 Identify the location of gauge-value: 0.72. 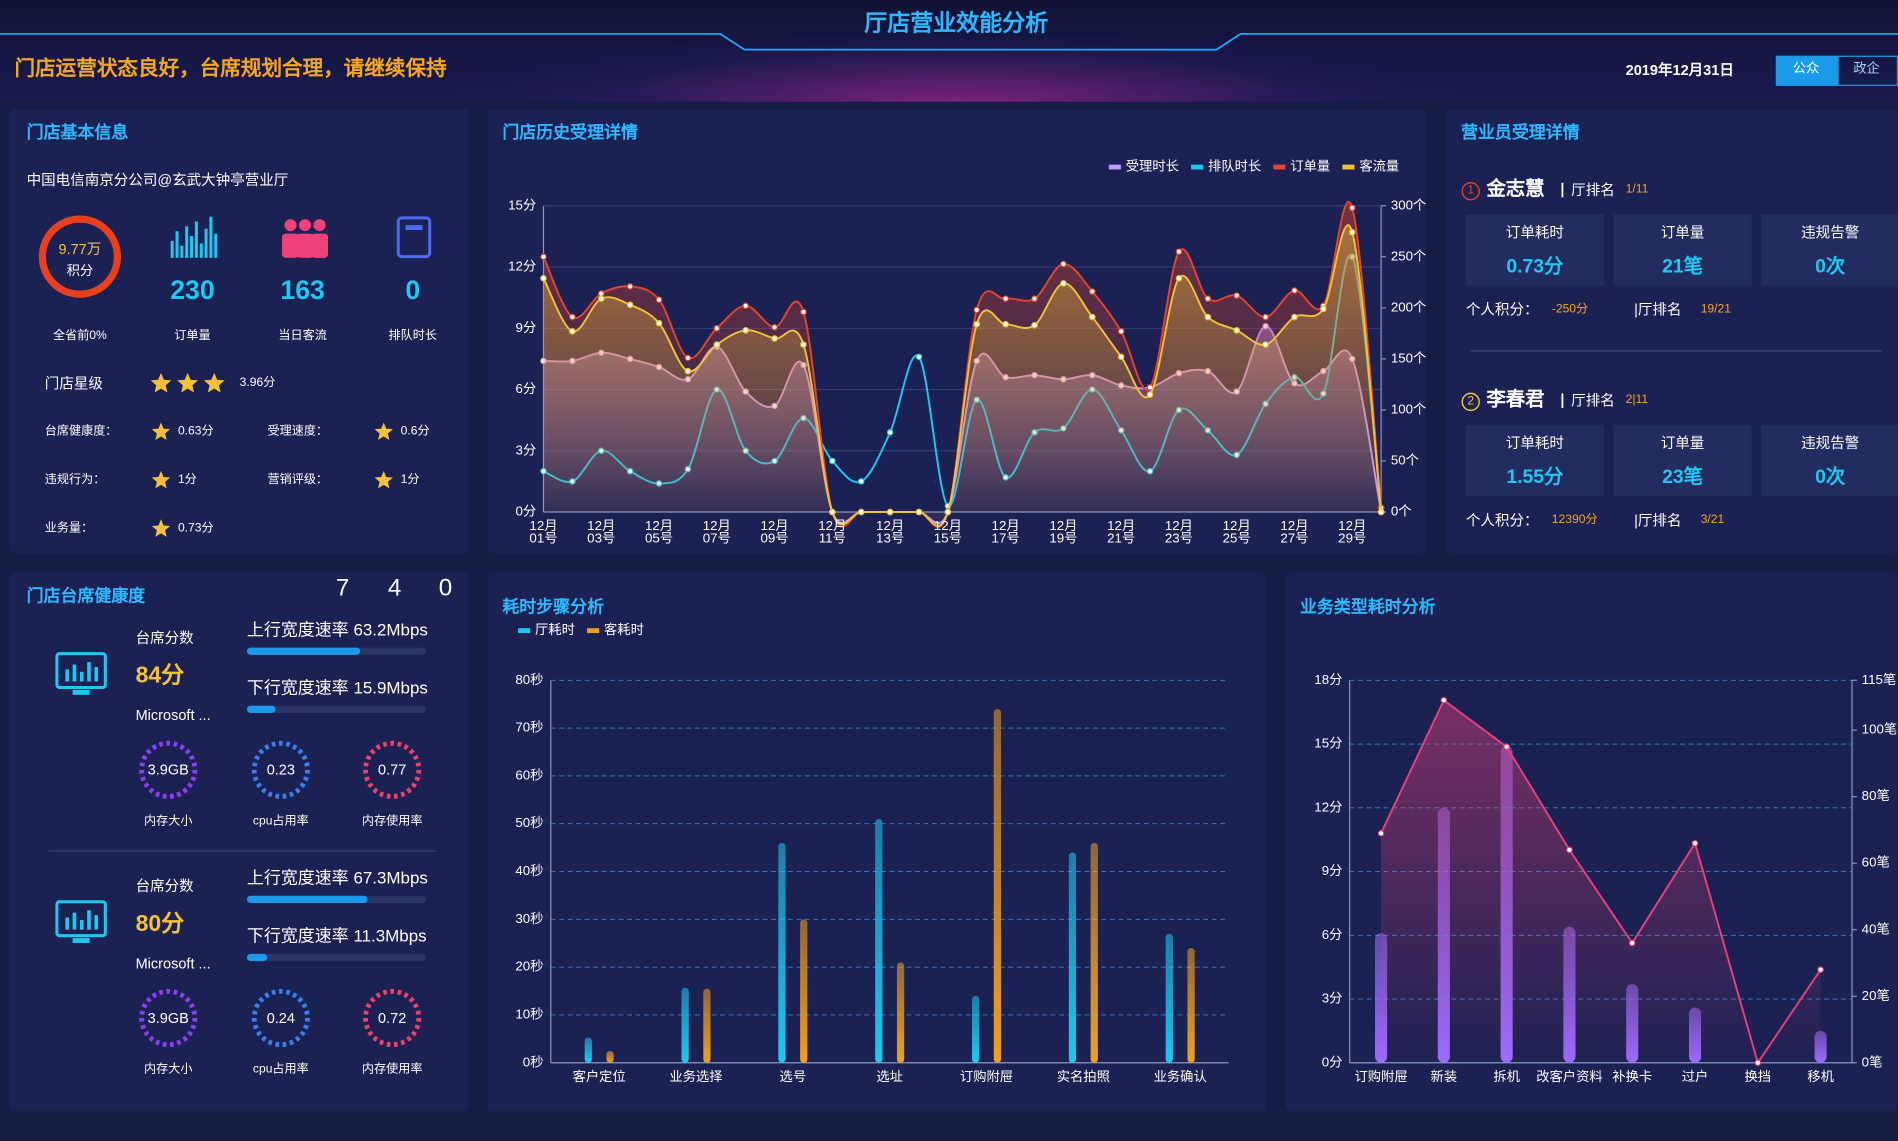
(392, 1018).